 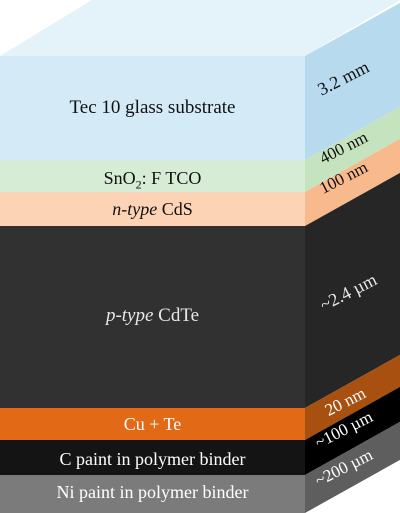 I want to click on cute-front-face, so click(x=152, y=424).